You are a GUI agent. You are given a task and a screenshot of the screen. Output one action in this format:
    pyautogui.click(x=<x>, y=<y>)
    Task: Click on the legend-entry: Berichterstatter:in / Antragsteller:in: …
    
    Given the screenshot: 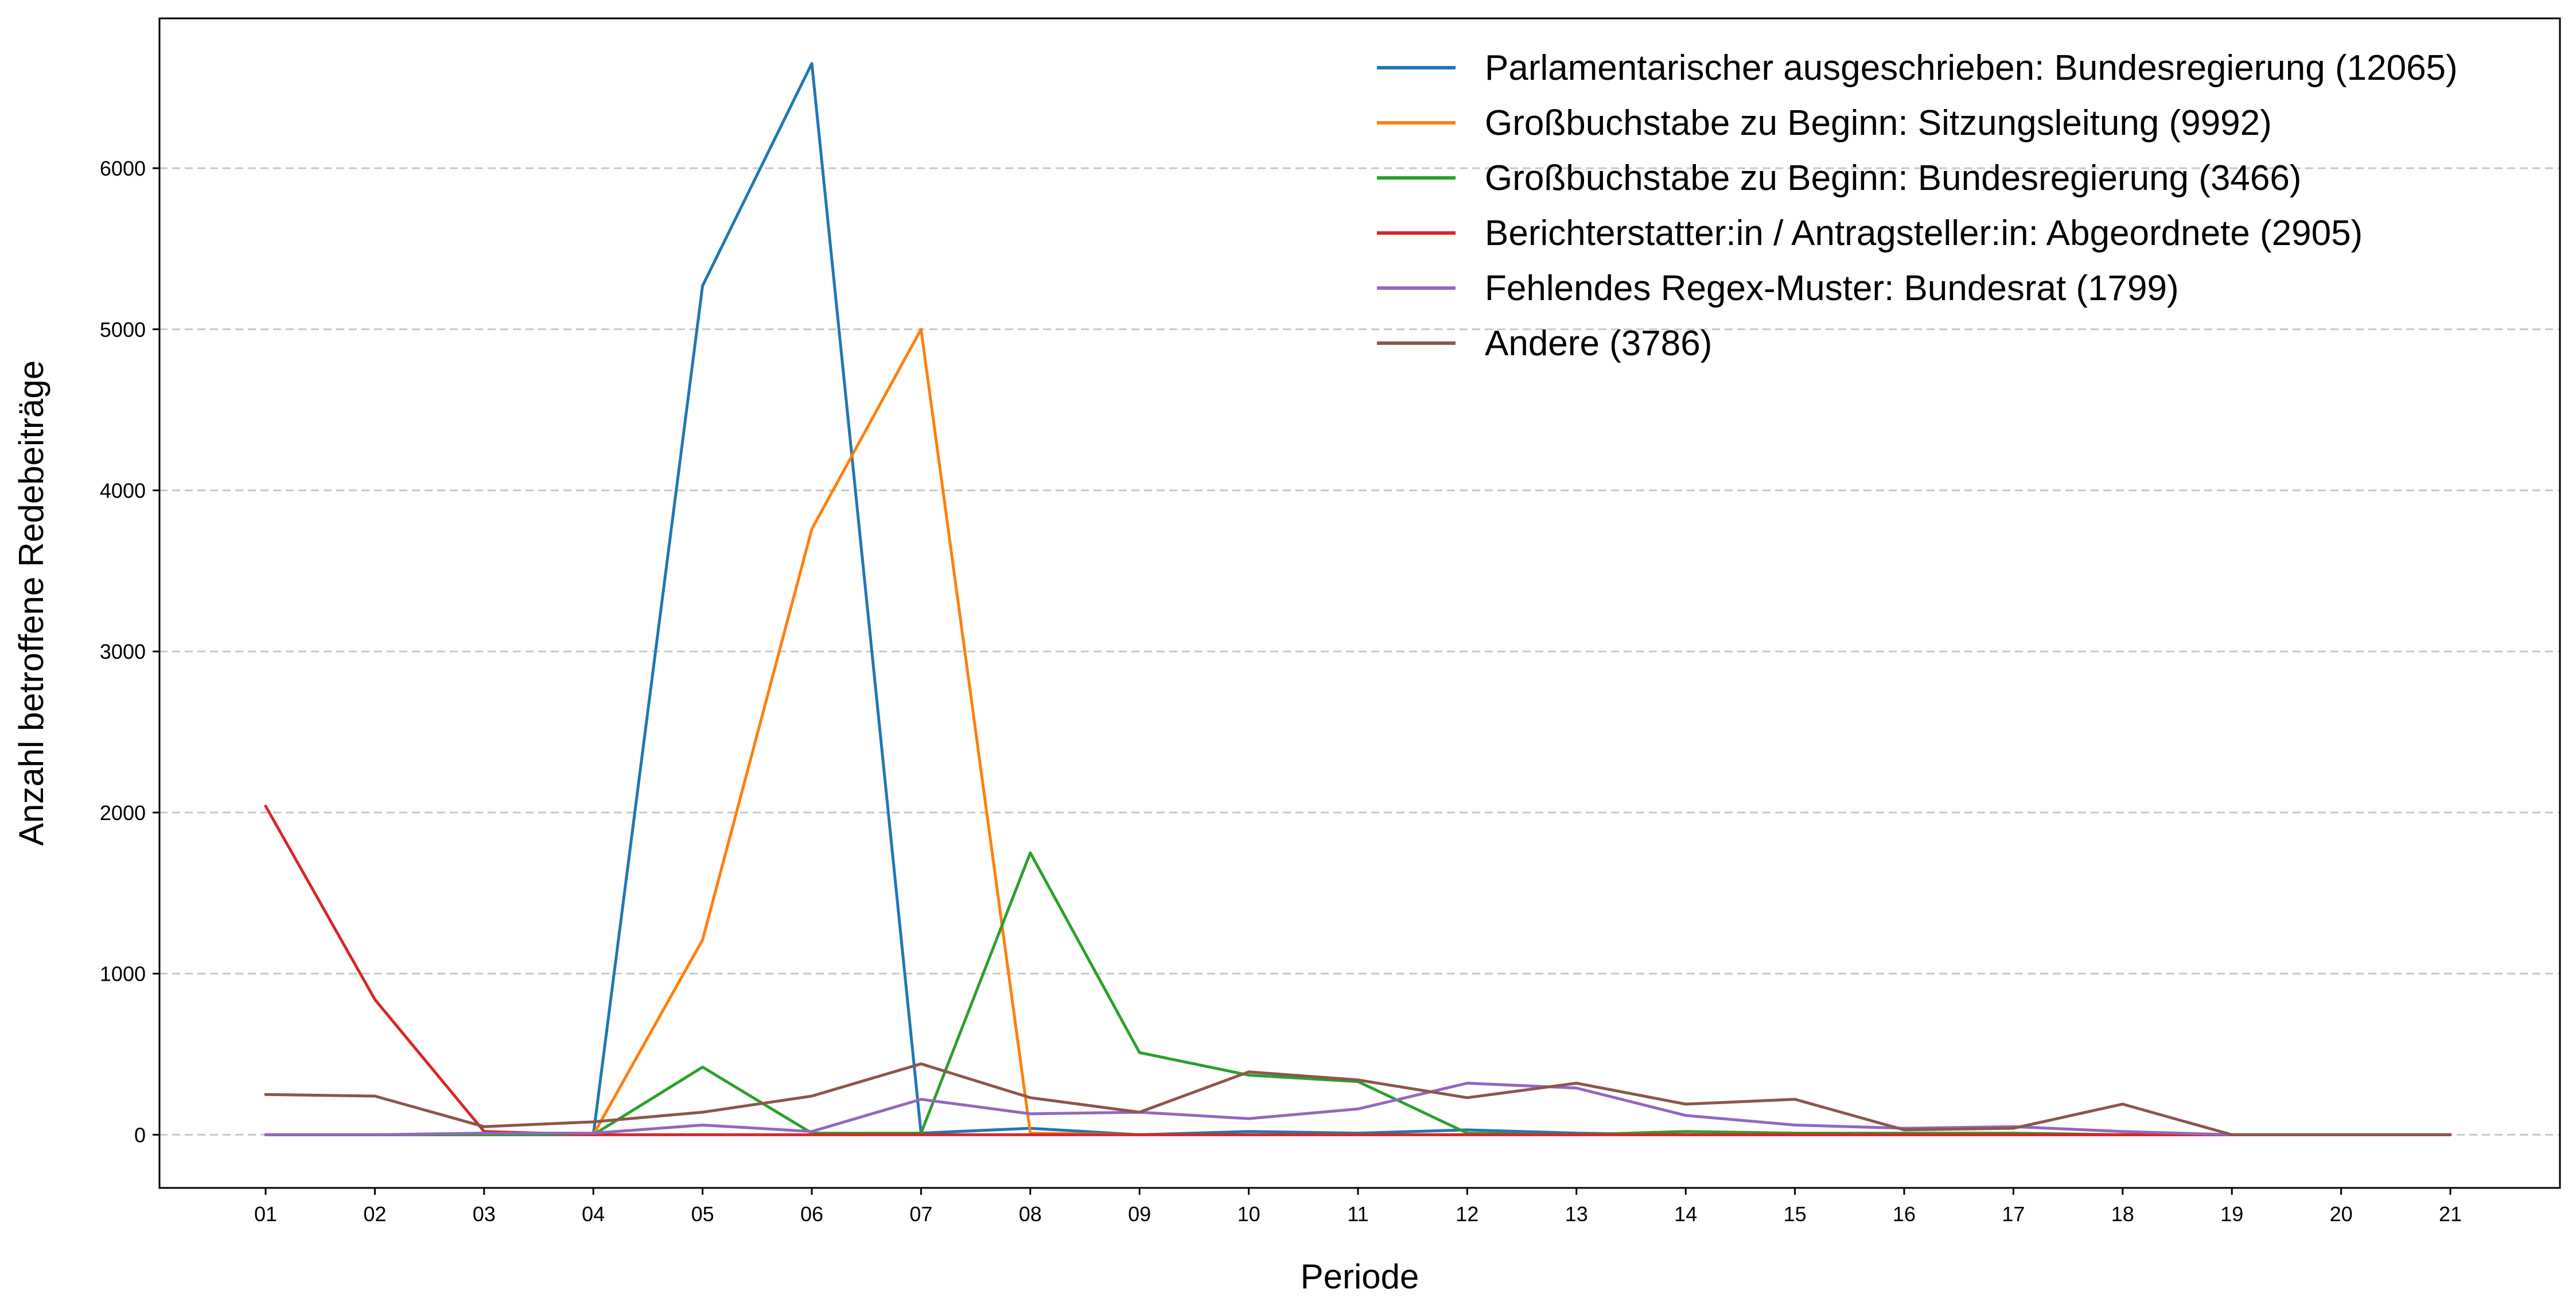 What is the action you would take?
    pyautogui.click(x=1870, y=233)
    